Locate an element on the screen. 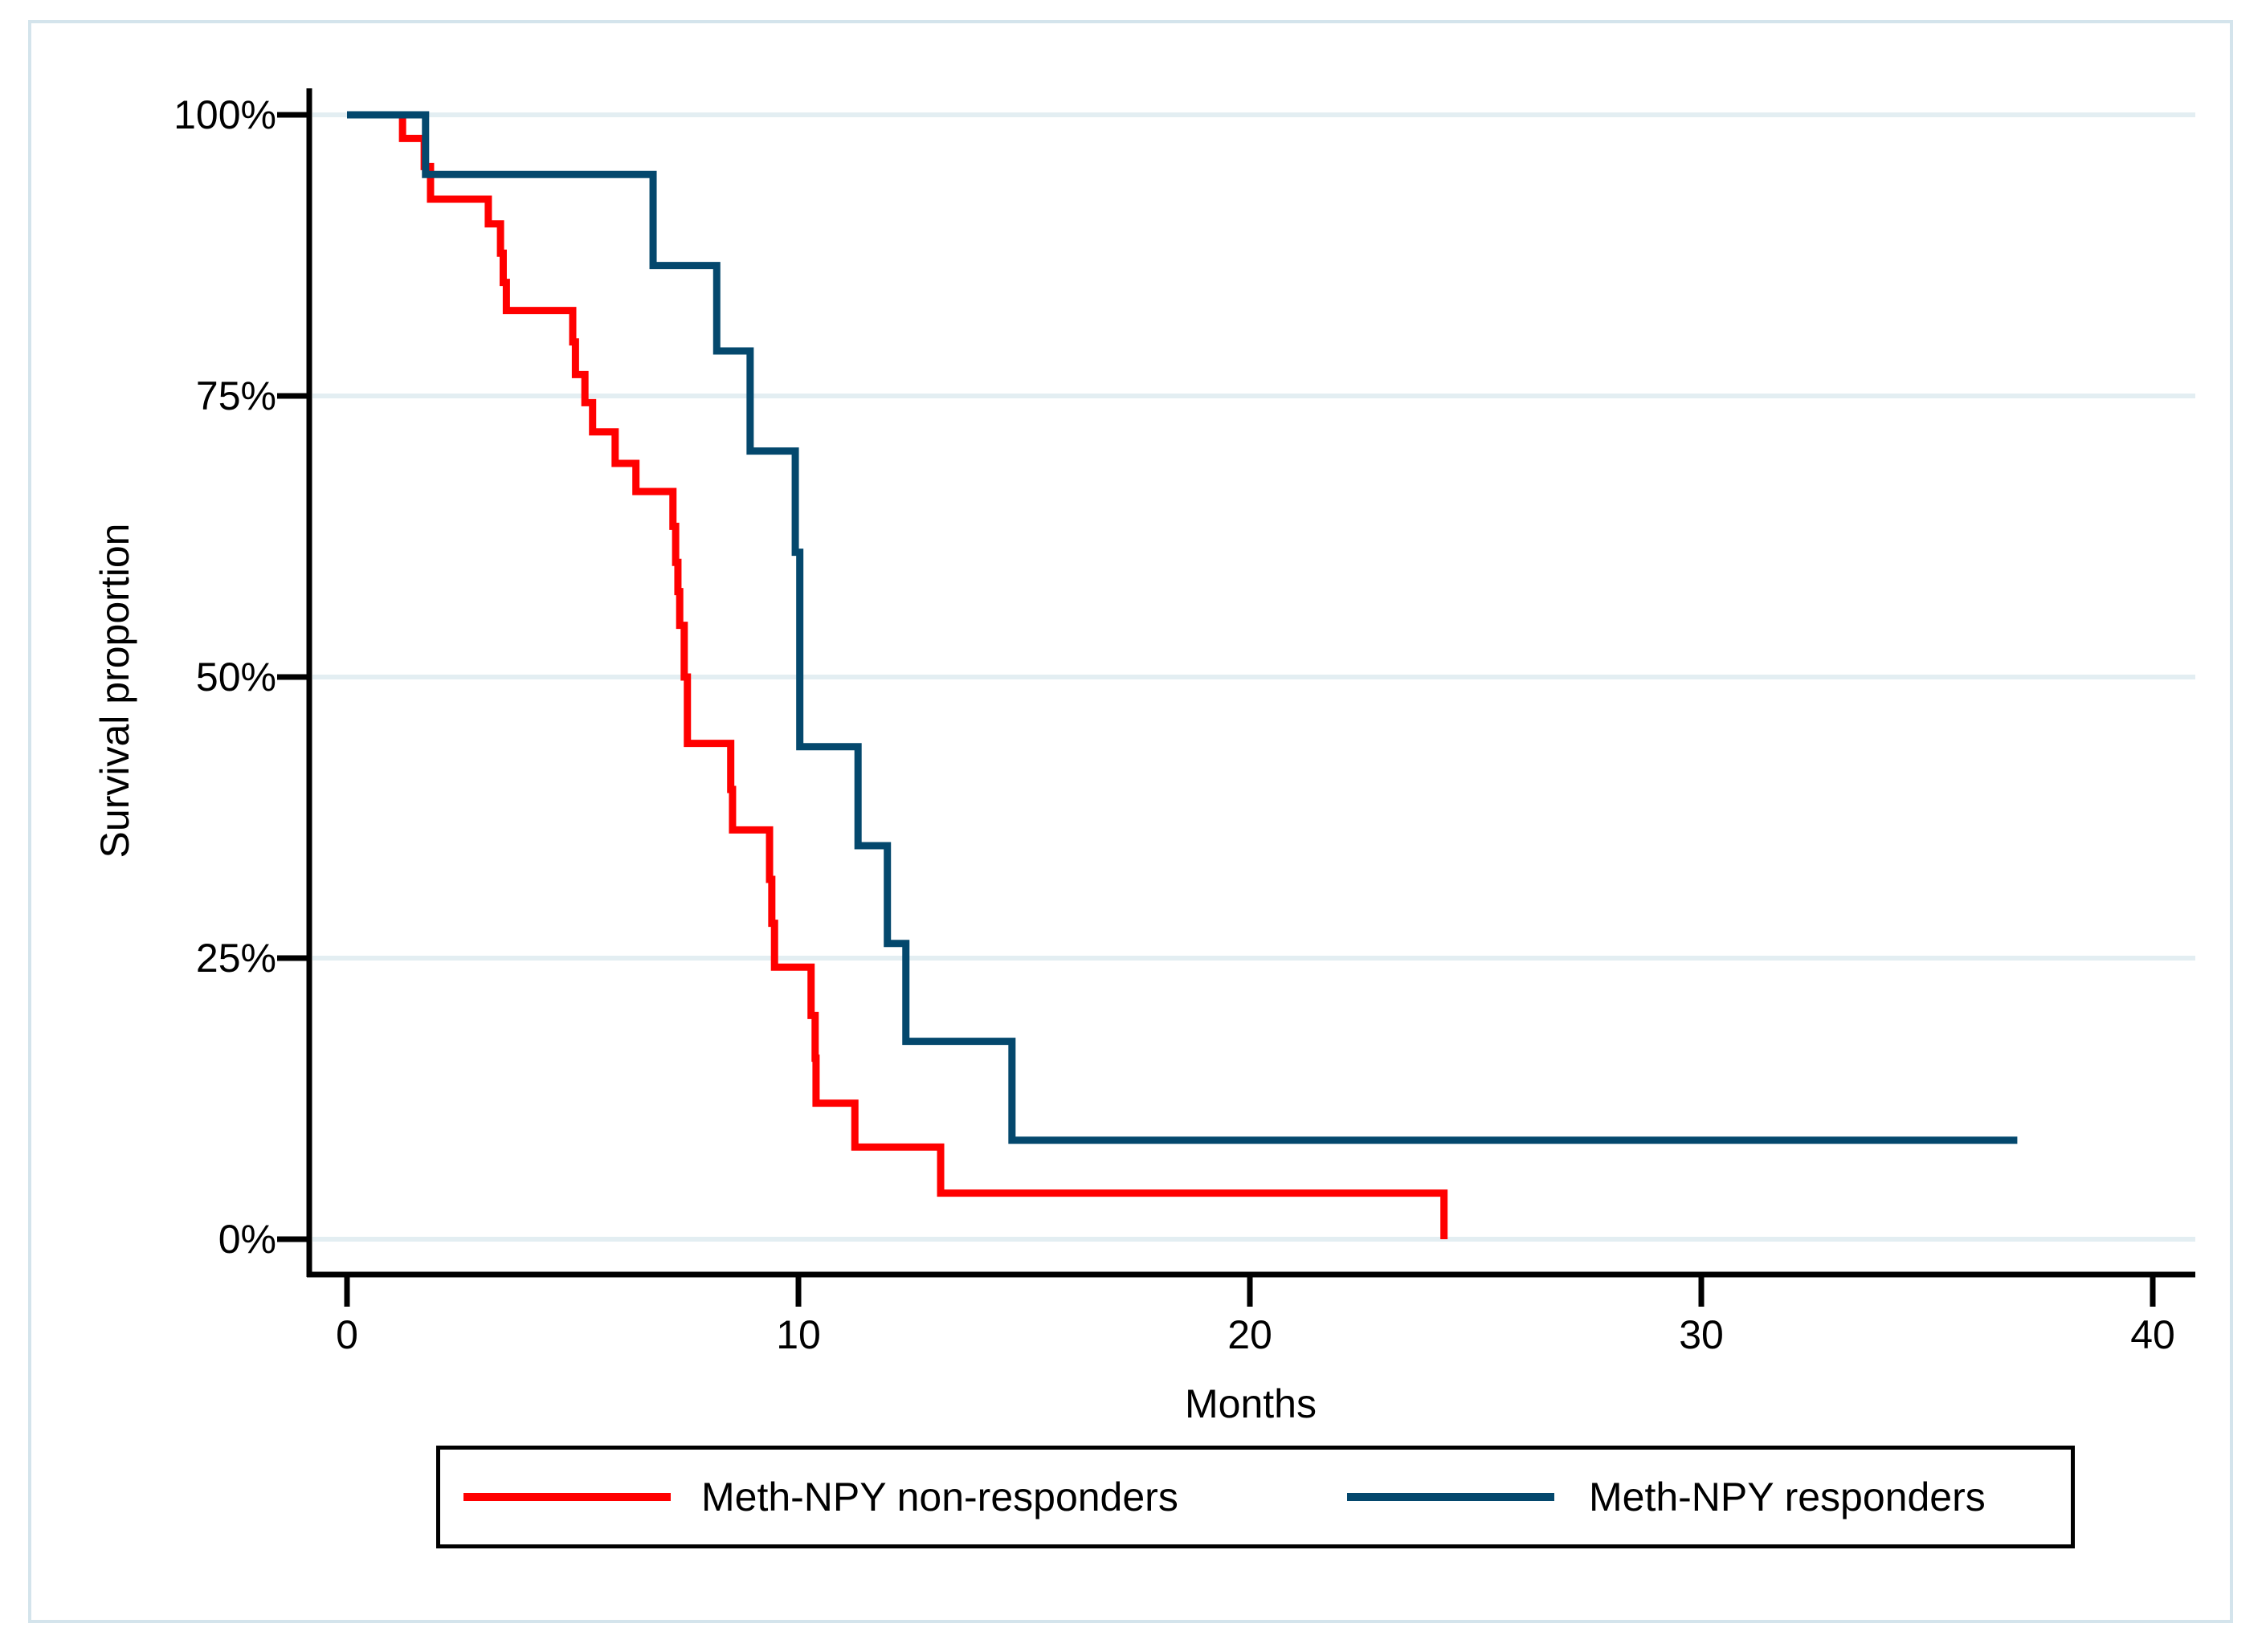 This screenshot has width=2266, height=1652. legend-swatch-responders is located at coordinates (1450, 1497).